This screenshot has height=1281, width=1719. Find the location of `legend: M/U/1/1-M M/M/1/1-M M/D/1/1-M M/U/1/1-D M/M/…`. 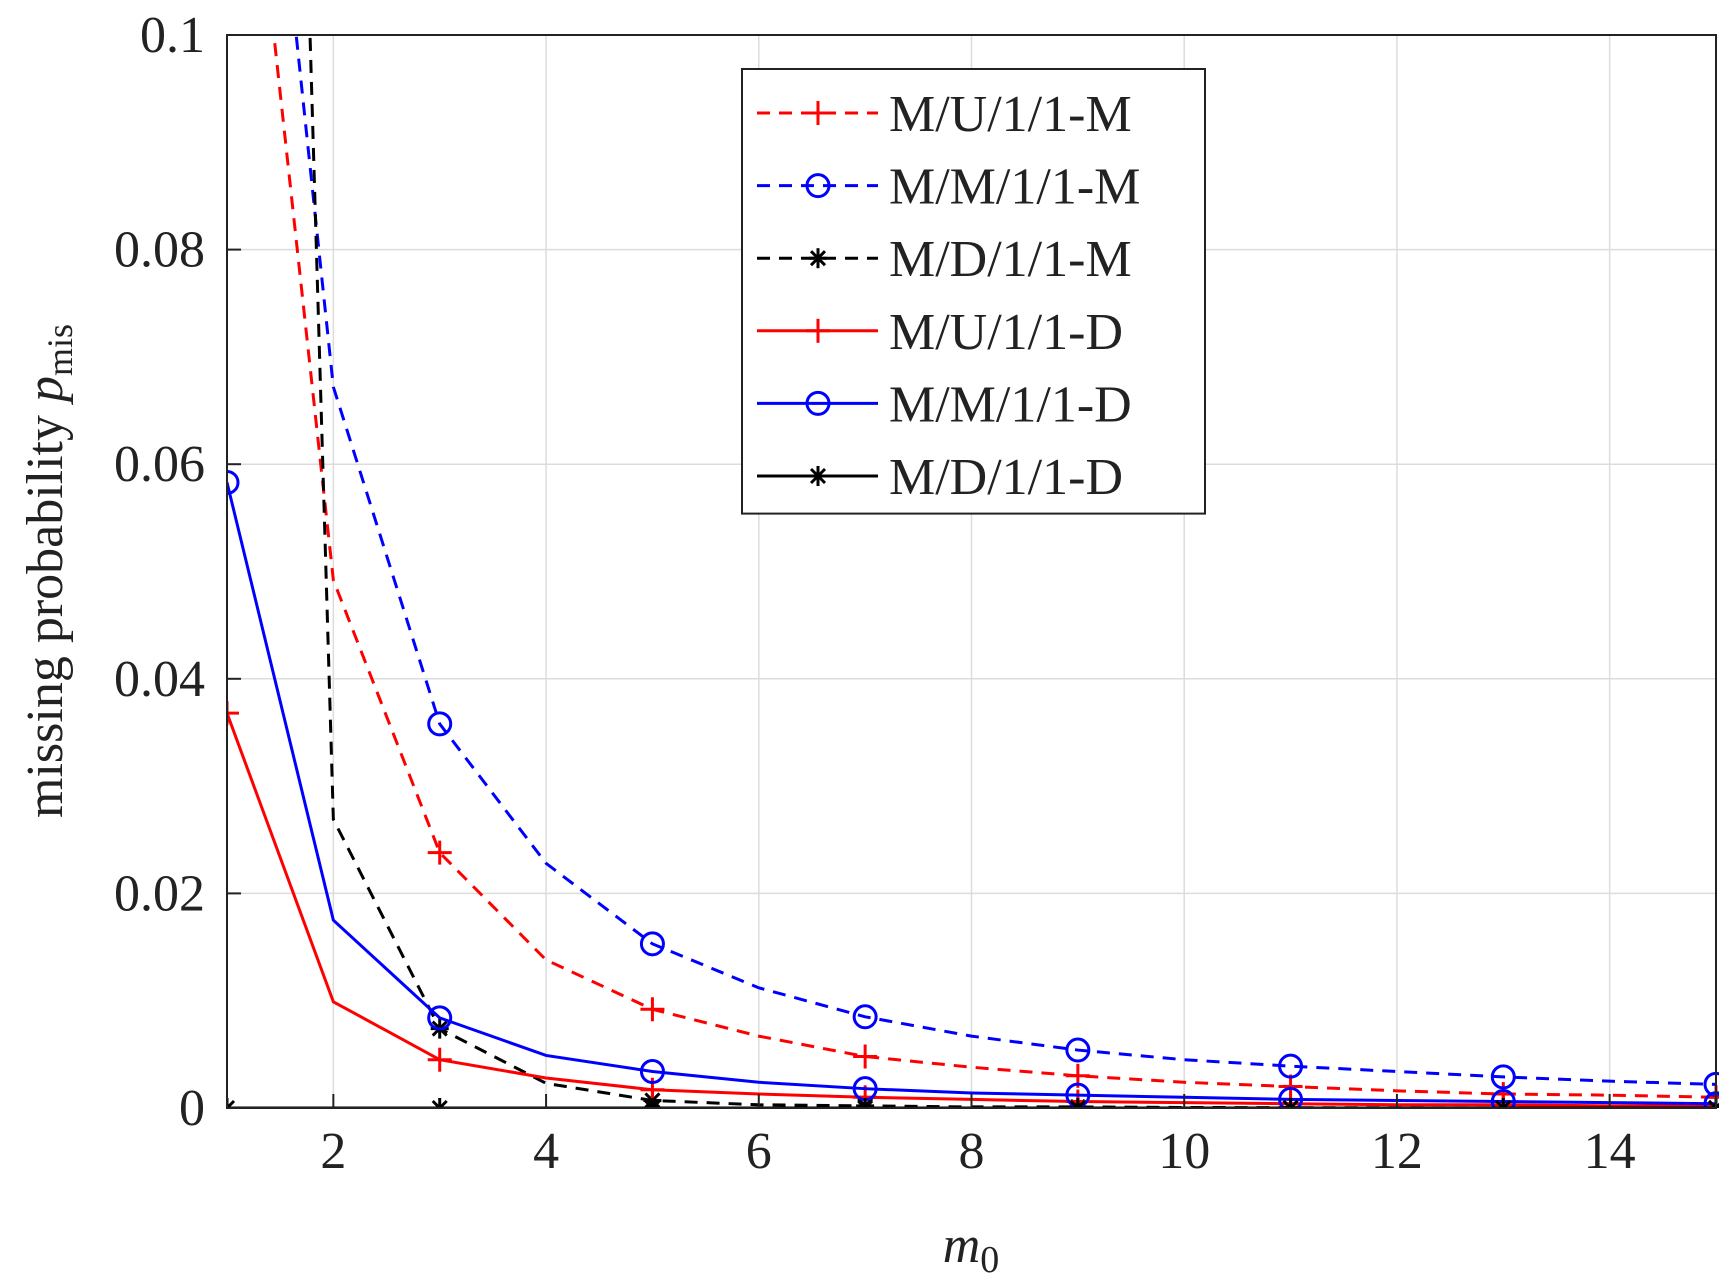

legend: M/U/1/1-M M/M/1/1-M M/D/1/1-M M/U/1/1-D M/M/… is located at coordinates (973, 291).